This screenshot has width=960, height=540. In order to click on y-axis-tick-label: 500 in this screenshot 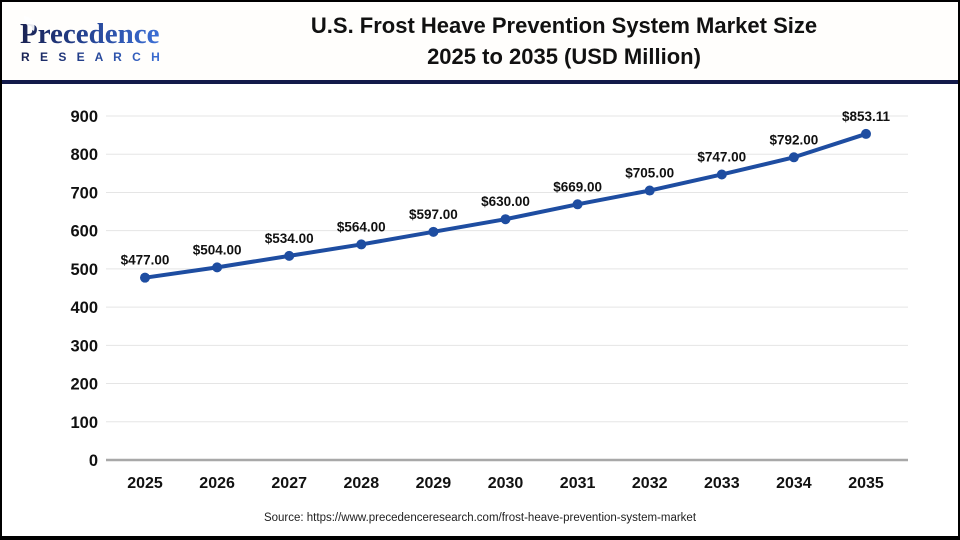, I will do `click(84, 270)`.